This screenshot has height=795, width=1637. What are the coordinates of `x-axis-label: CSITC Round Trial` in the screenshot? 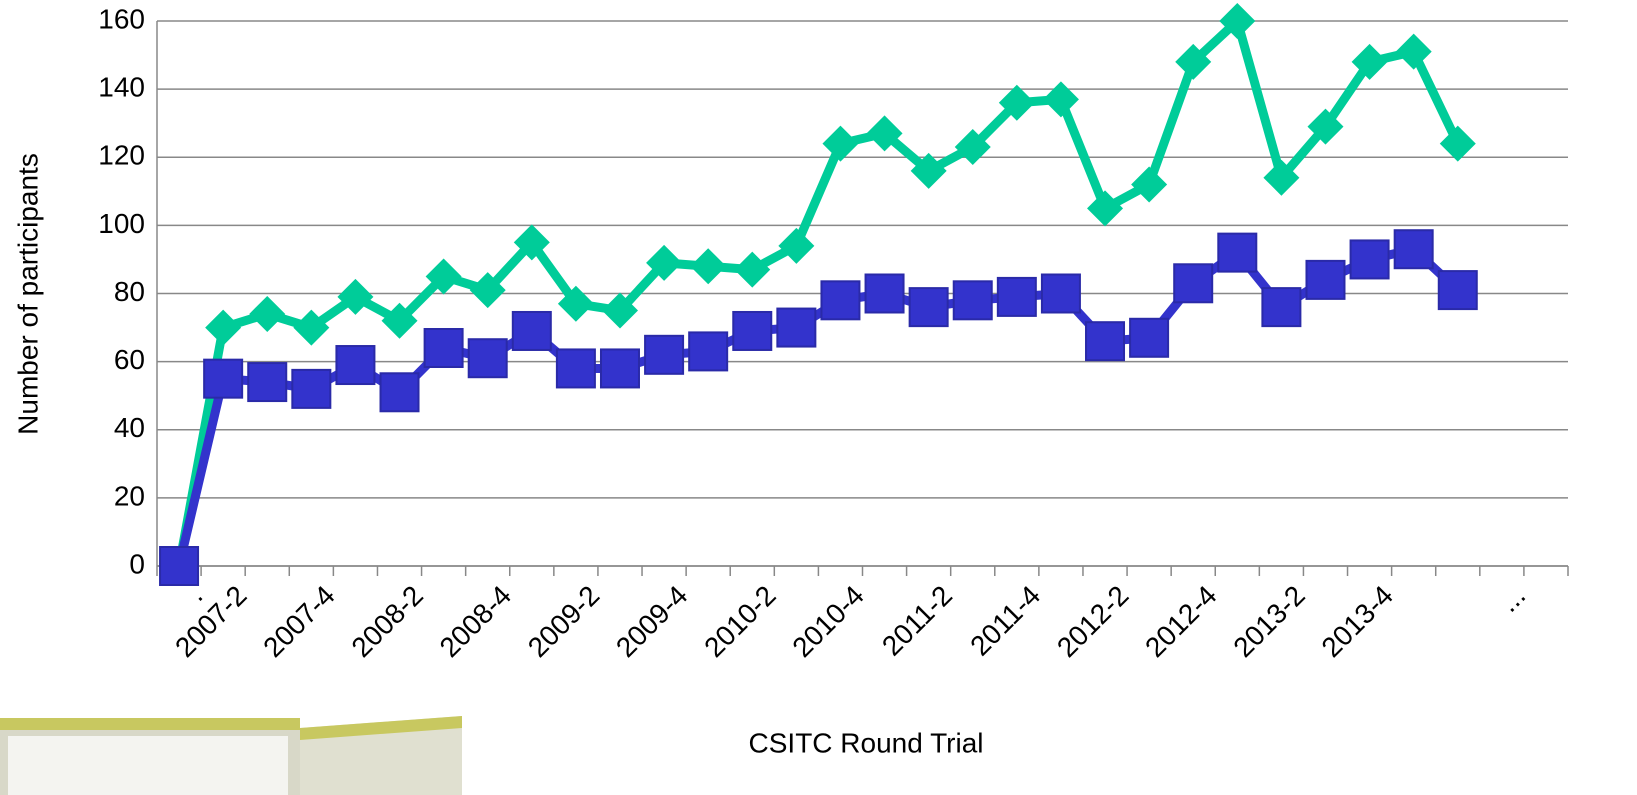 It's located at (866, 742).